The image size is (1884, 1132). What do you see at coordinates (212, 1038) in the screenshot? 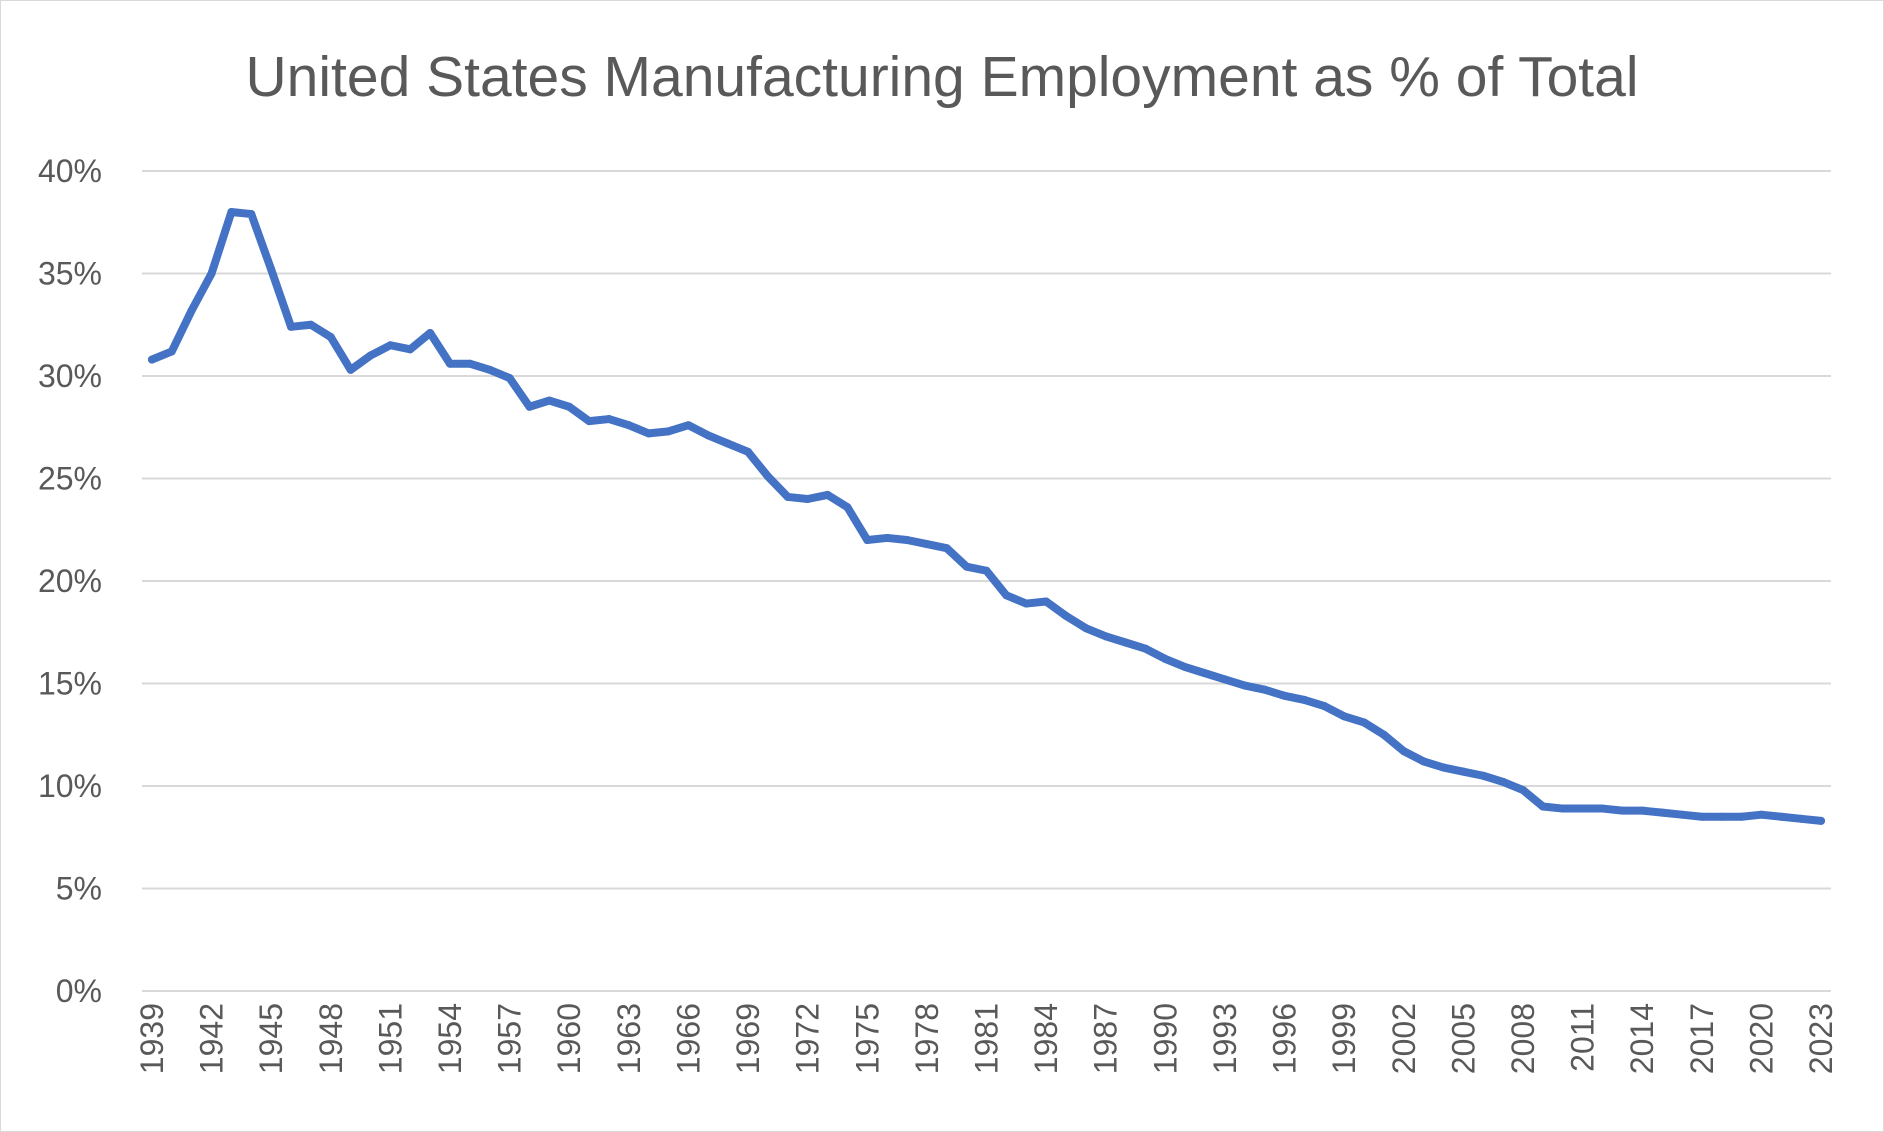
I see `x-tick-label: 1942` at bounding box center [212, 1038].